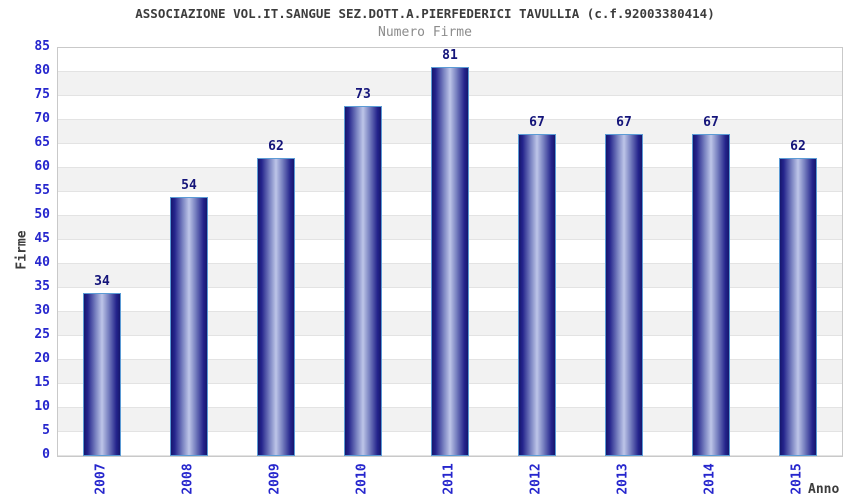 The width and height of the screenshot is (850, 500). What do you see at coordinates (188, 479) in the screenshot?
I see `x-tick-label: 2008` at bounding box center [188, 479].